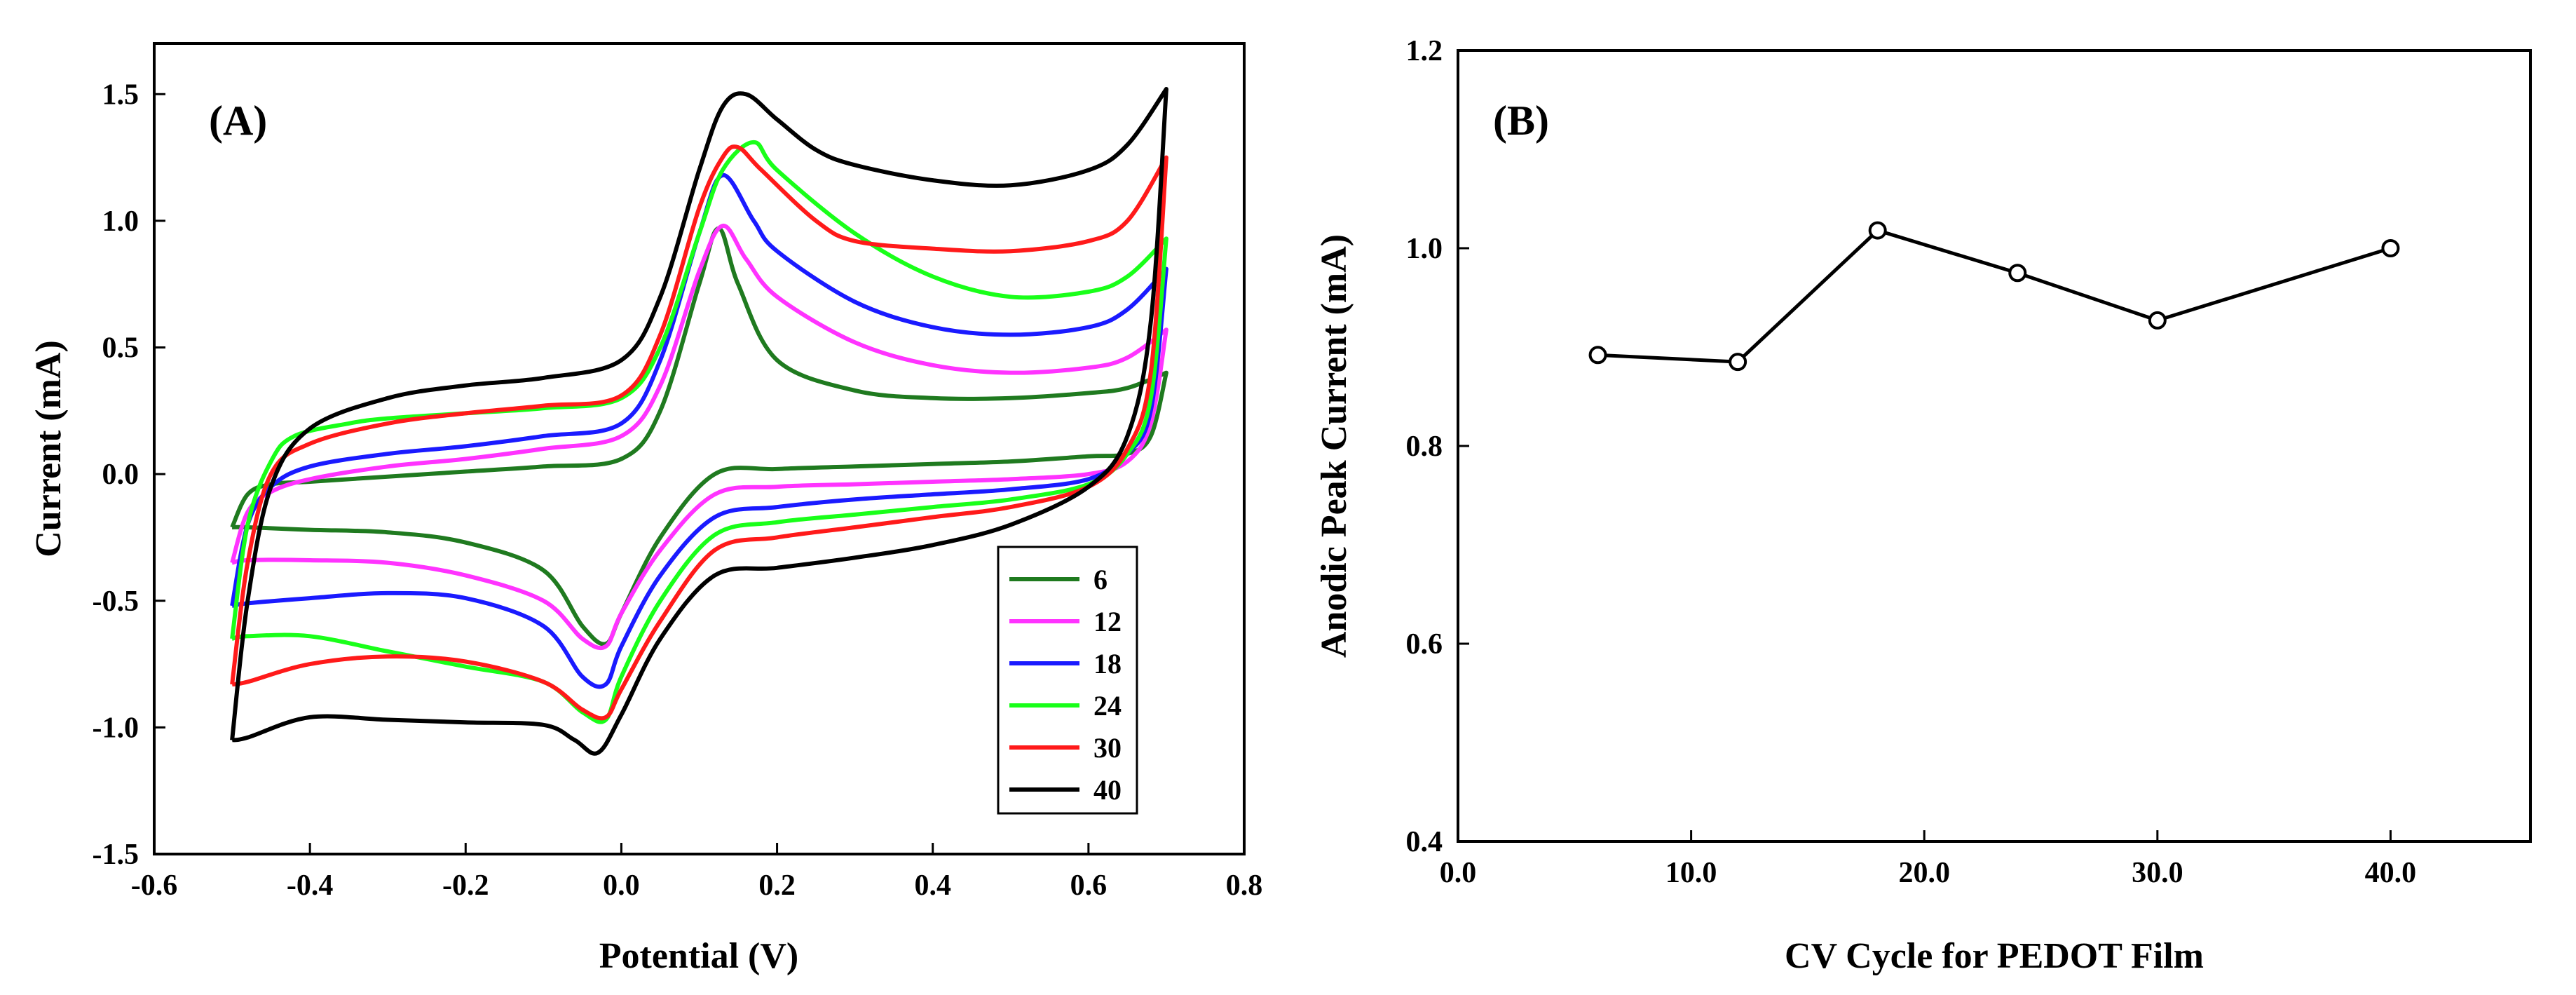 The width and height of the screenshot is (2576, 995). What do you see at coordinates (120, 348) in the screenshot?
I see `chart-a-y-tick-label: 0.5` at bounding box center [120, 348].